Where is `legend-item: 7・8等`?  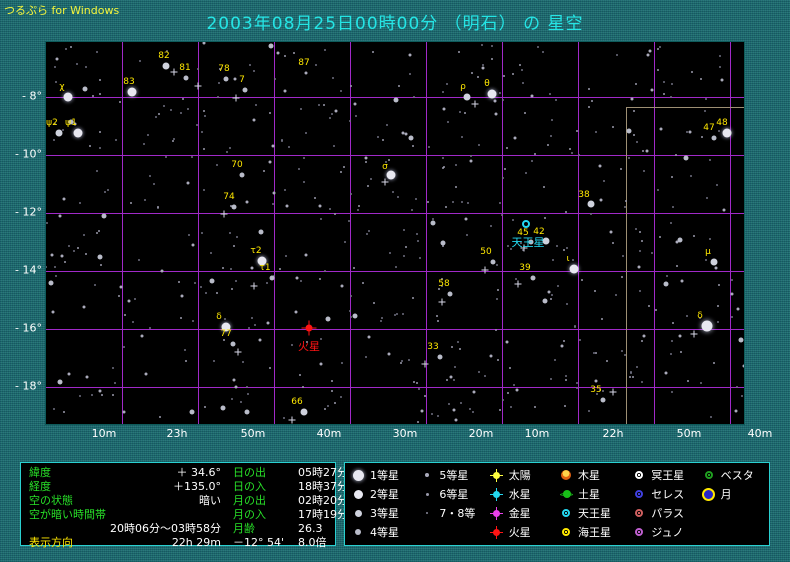
legend-item: 7・8等 is located at coordinates (454, 513).